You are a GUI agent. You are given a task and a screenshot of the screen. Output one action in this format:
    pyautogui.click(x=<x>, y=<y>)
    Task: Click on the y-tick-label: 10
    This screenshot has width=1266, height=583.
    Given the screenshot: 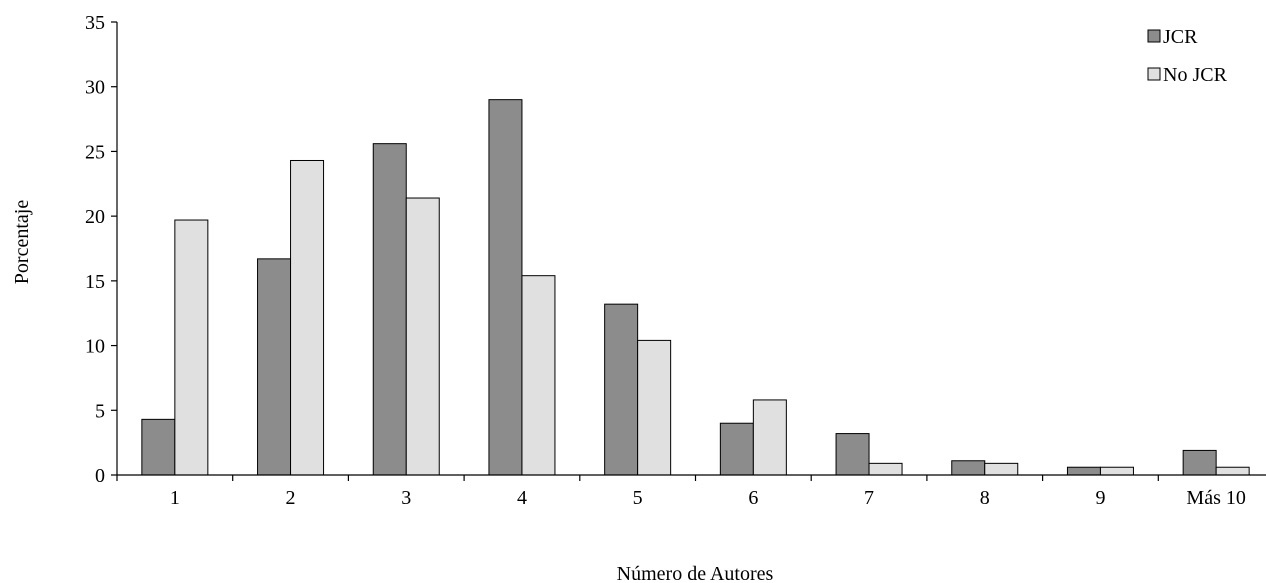 What is the action you would take?
    pyautogui.click(x=95, y=347)
    